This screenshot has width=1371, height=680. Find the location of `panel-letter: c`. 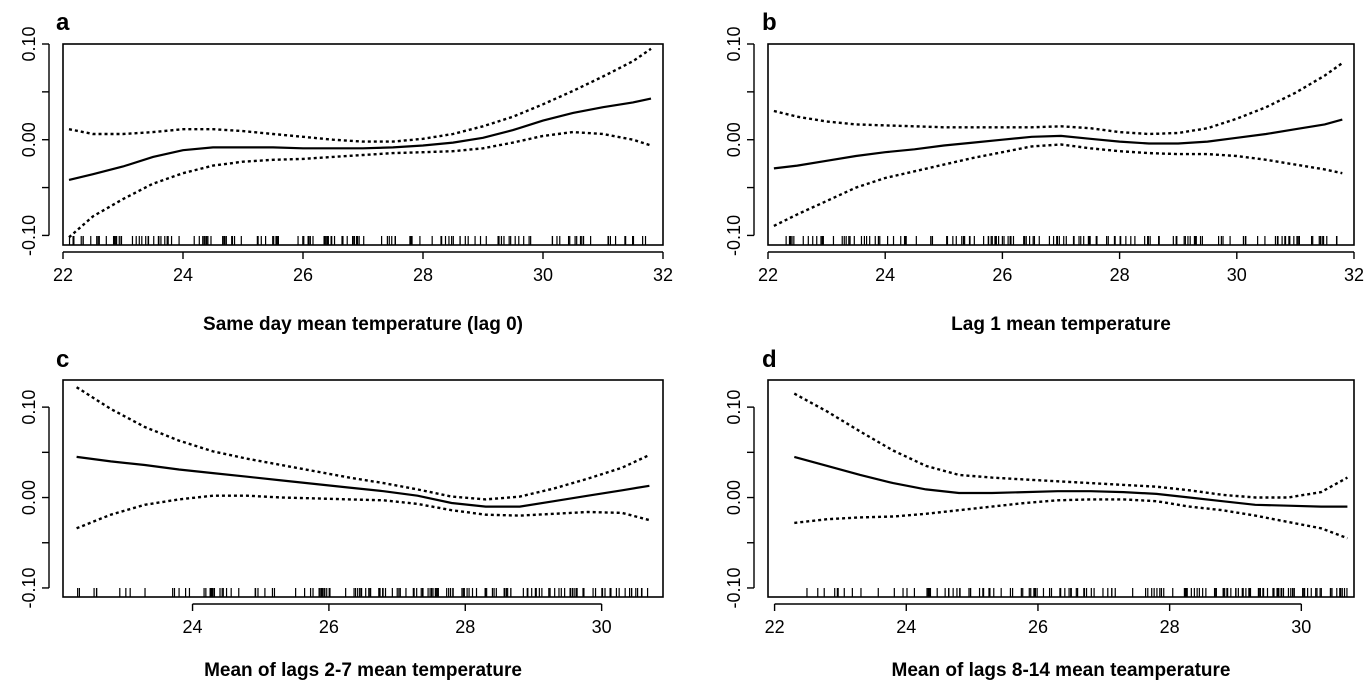

panel-letter: c is located at coordinates (62, 359).